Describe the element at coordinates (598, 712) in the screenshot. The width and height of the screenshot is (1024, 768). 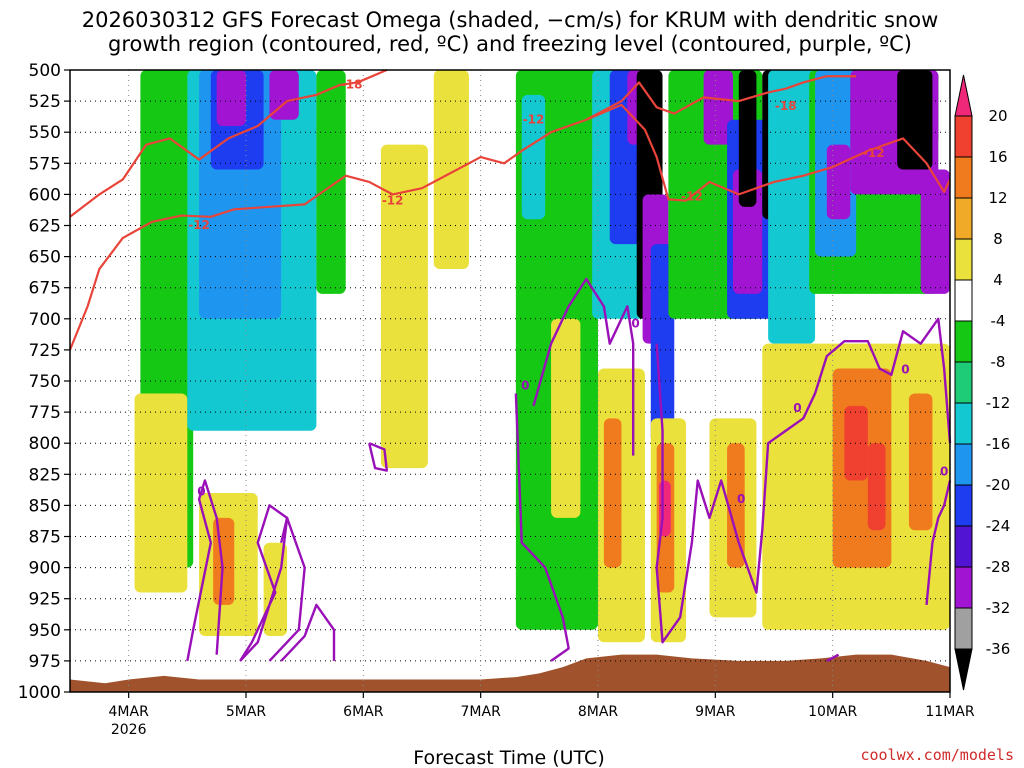
I see `x-tick-label: 8MAR` at that location.